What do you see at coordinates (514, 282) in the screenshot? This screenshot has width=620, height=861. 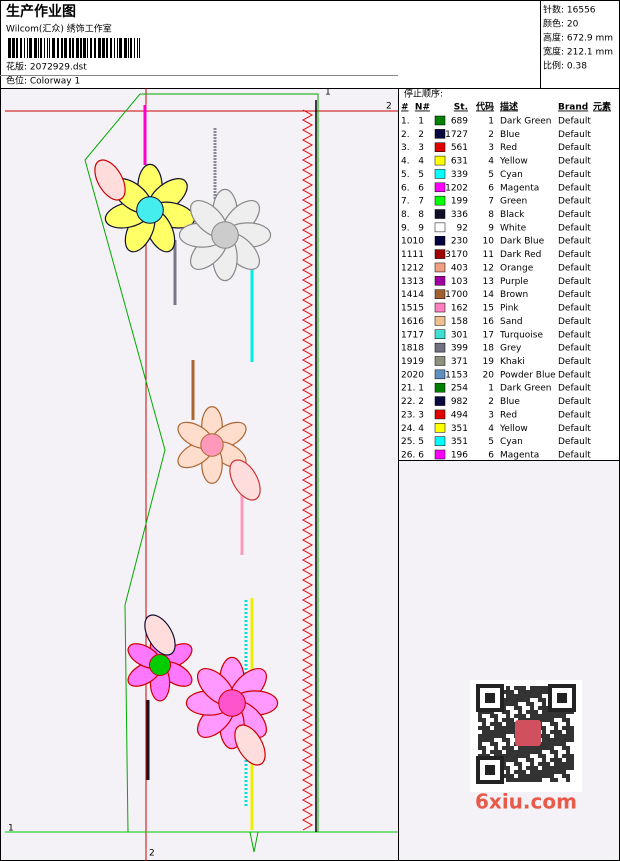 I see `description: Purple` at bounding box center [514, 282].